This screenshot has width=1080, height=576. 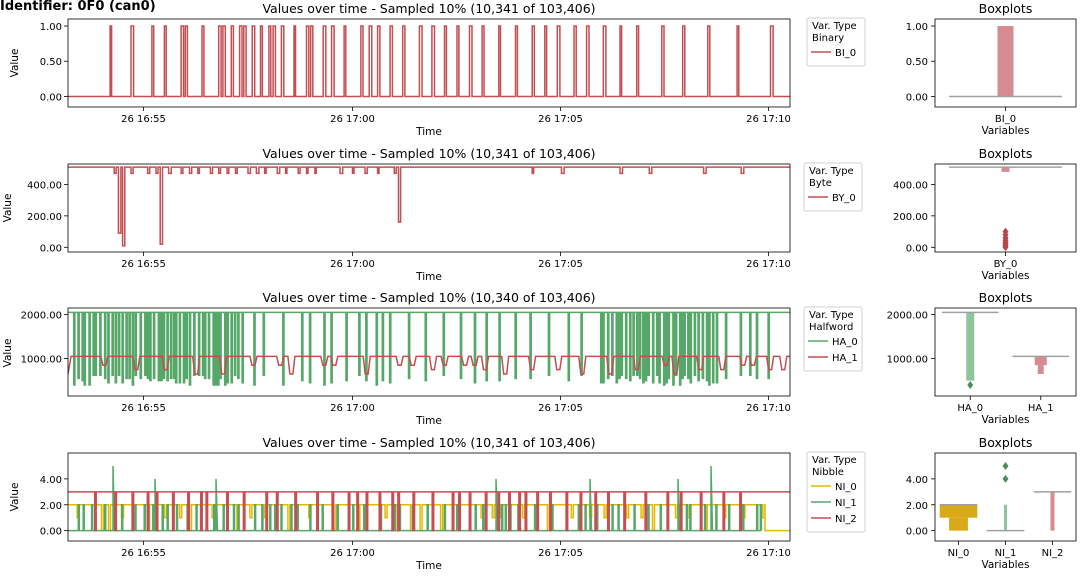 What do you see at coordinates (820, 183) in the screenshot?
I see `legend-type: Byte` at bounding box center [820, 183].